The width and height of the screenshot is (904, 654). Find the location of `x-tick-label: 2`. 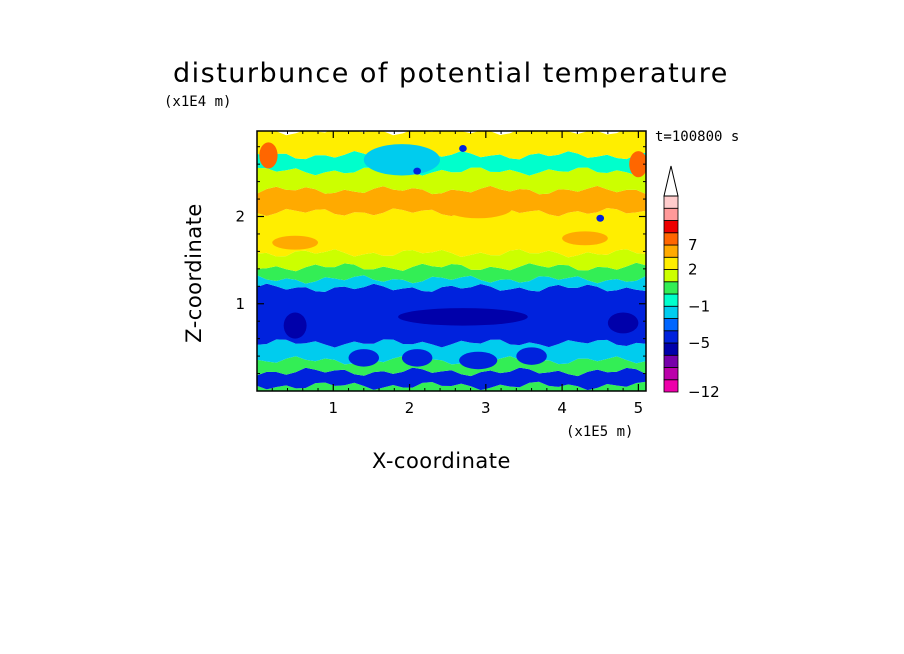

x-tick-label: 2 is located at coordinates (410, 408).